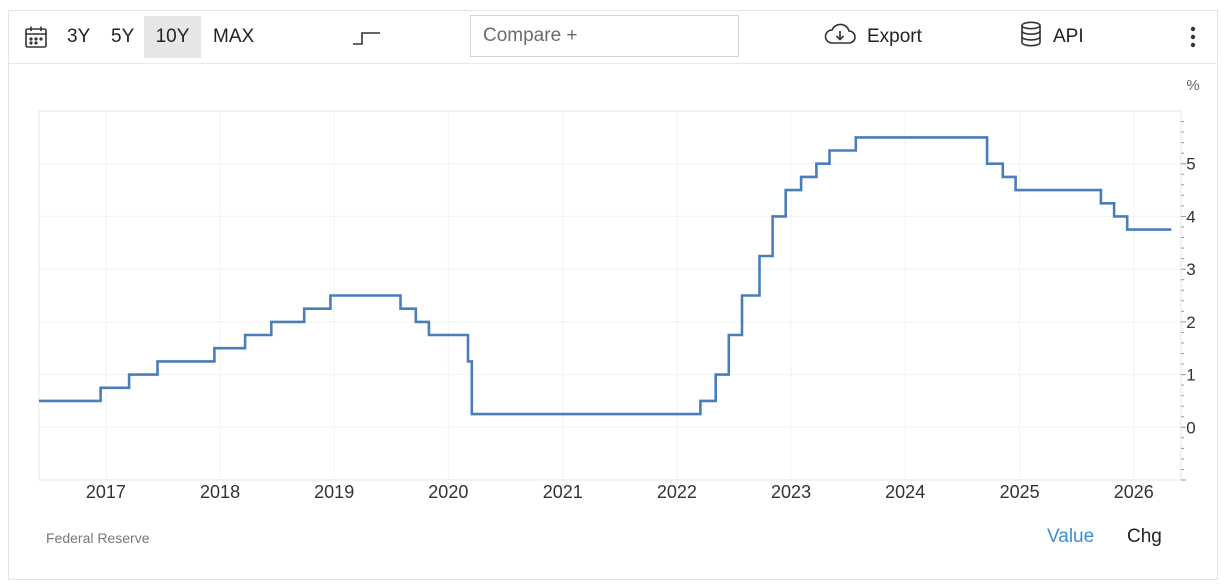 The image size is (1227, 588). Describe the element at coordinates (677, 492) in the screenshot. I see `x-tick-label: 2022` at that location.